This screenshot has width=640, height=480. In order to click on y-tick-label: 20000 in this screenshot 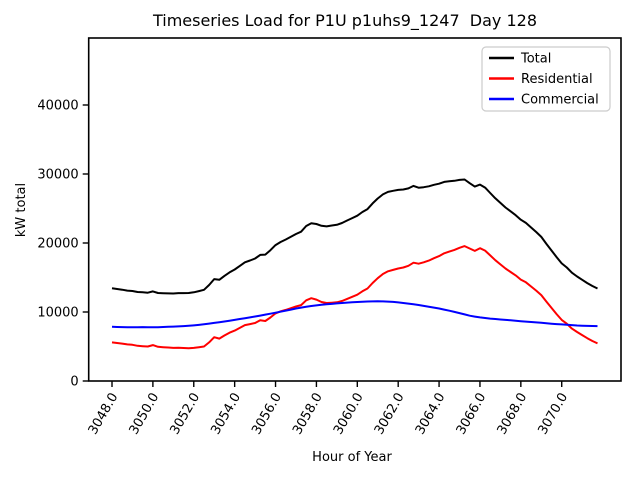, I will do `click(57, 243)`.